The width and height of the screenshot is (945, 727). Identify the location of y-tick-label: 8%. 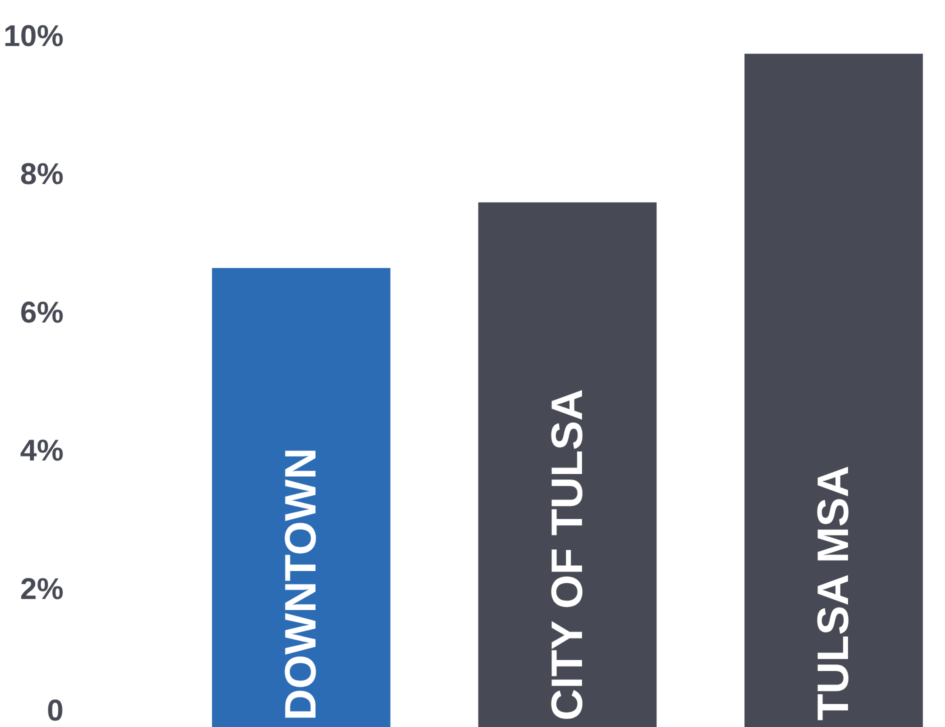
(42, 175).